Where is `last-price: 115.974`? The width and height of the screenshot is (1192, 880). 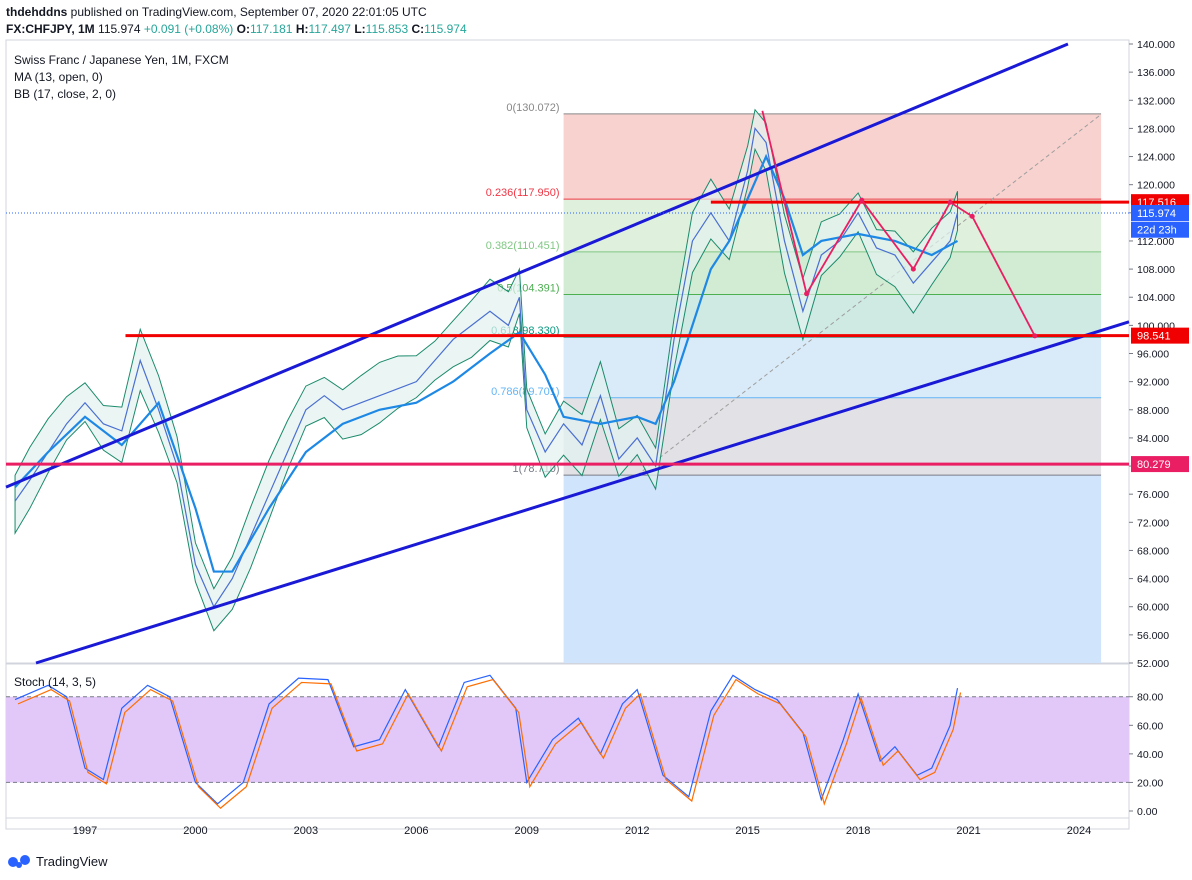
last-price: 115.974 is located at coordinates (119, 29).